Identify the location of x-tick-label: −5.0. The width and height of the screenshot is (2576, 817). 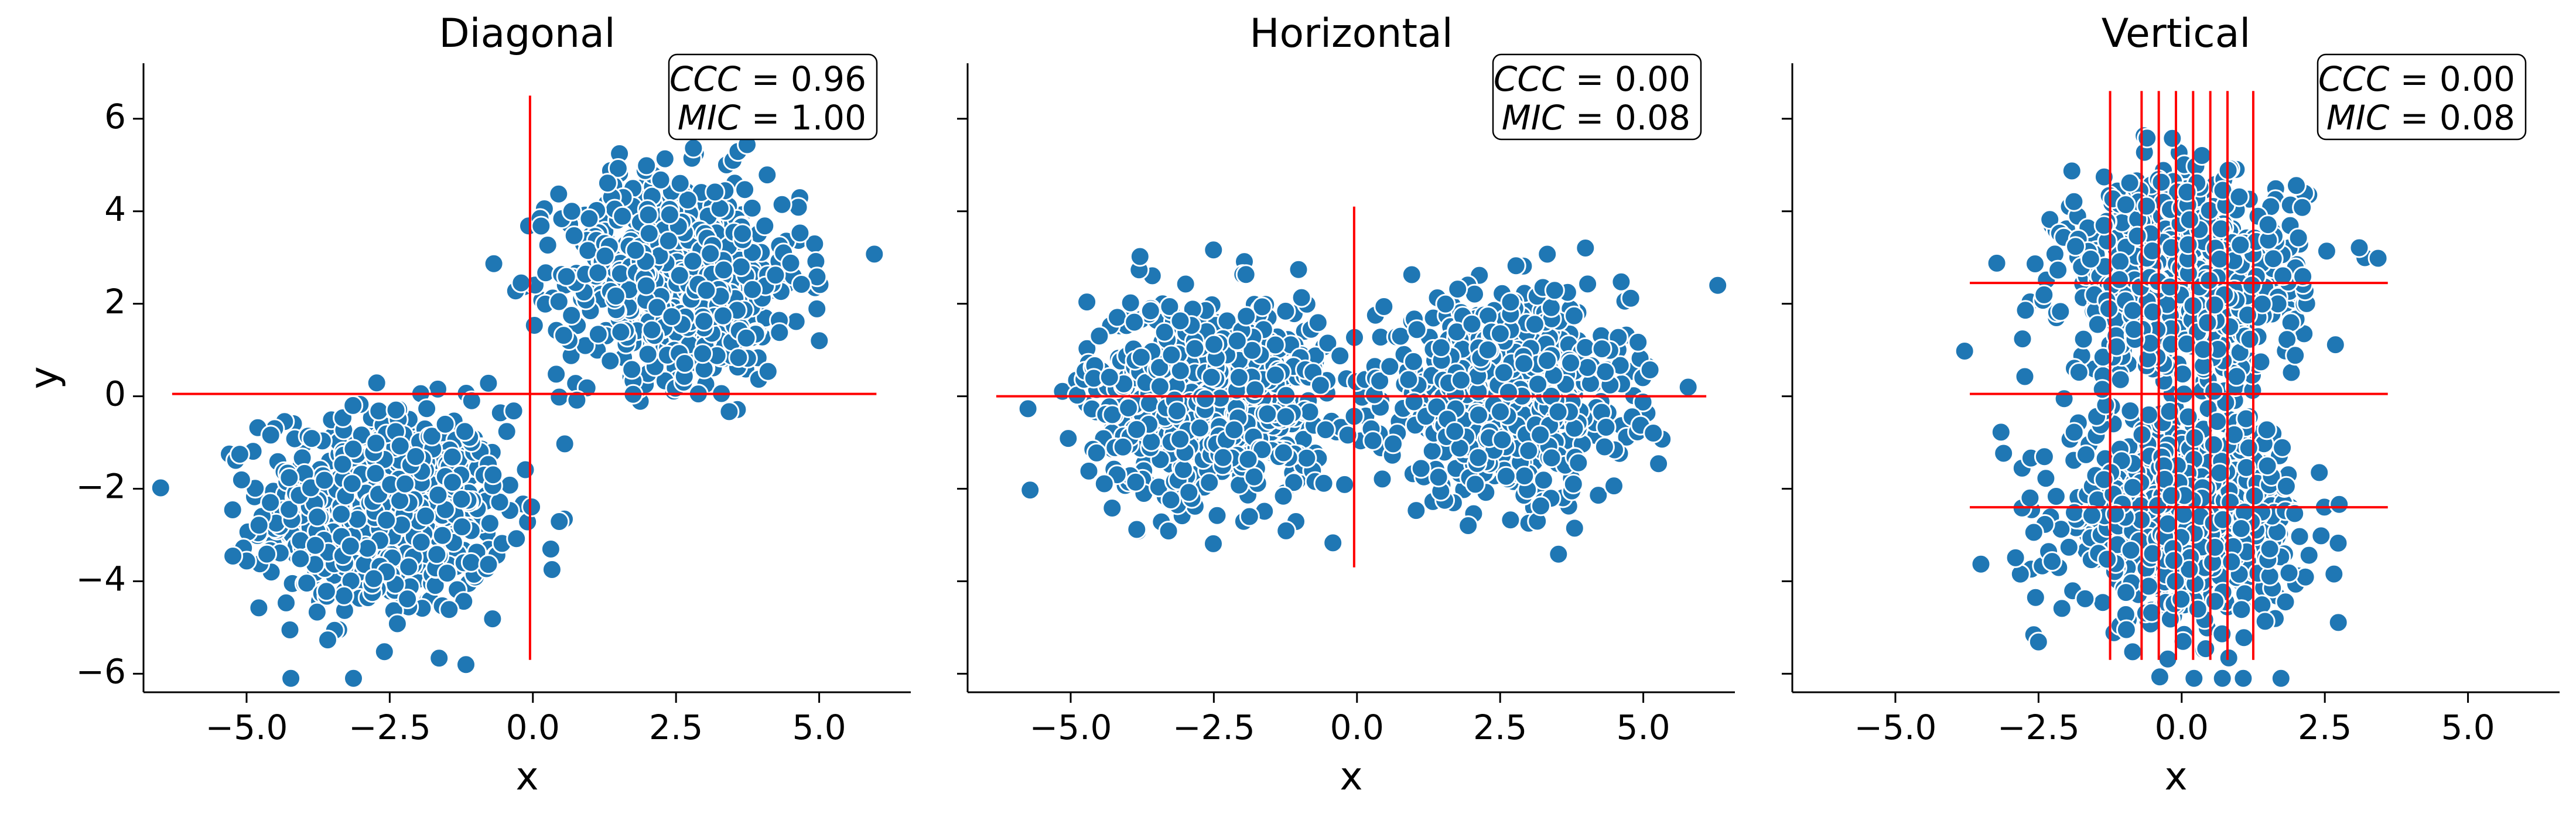
(1896, 727).